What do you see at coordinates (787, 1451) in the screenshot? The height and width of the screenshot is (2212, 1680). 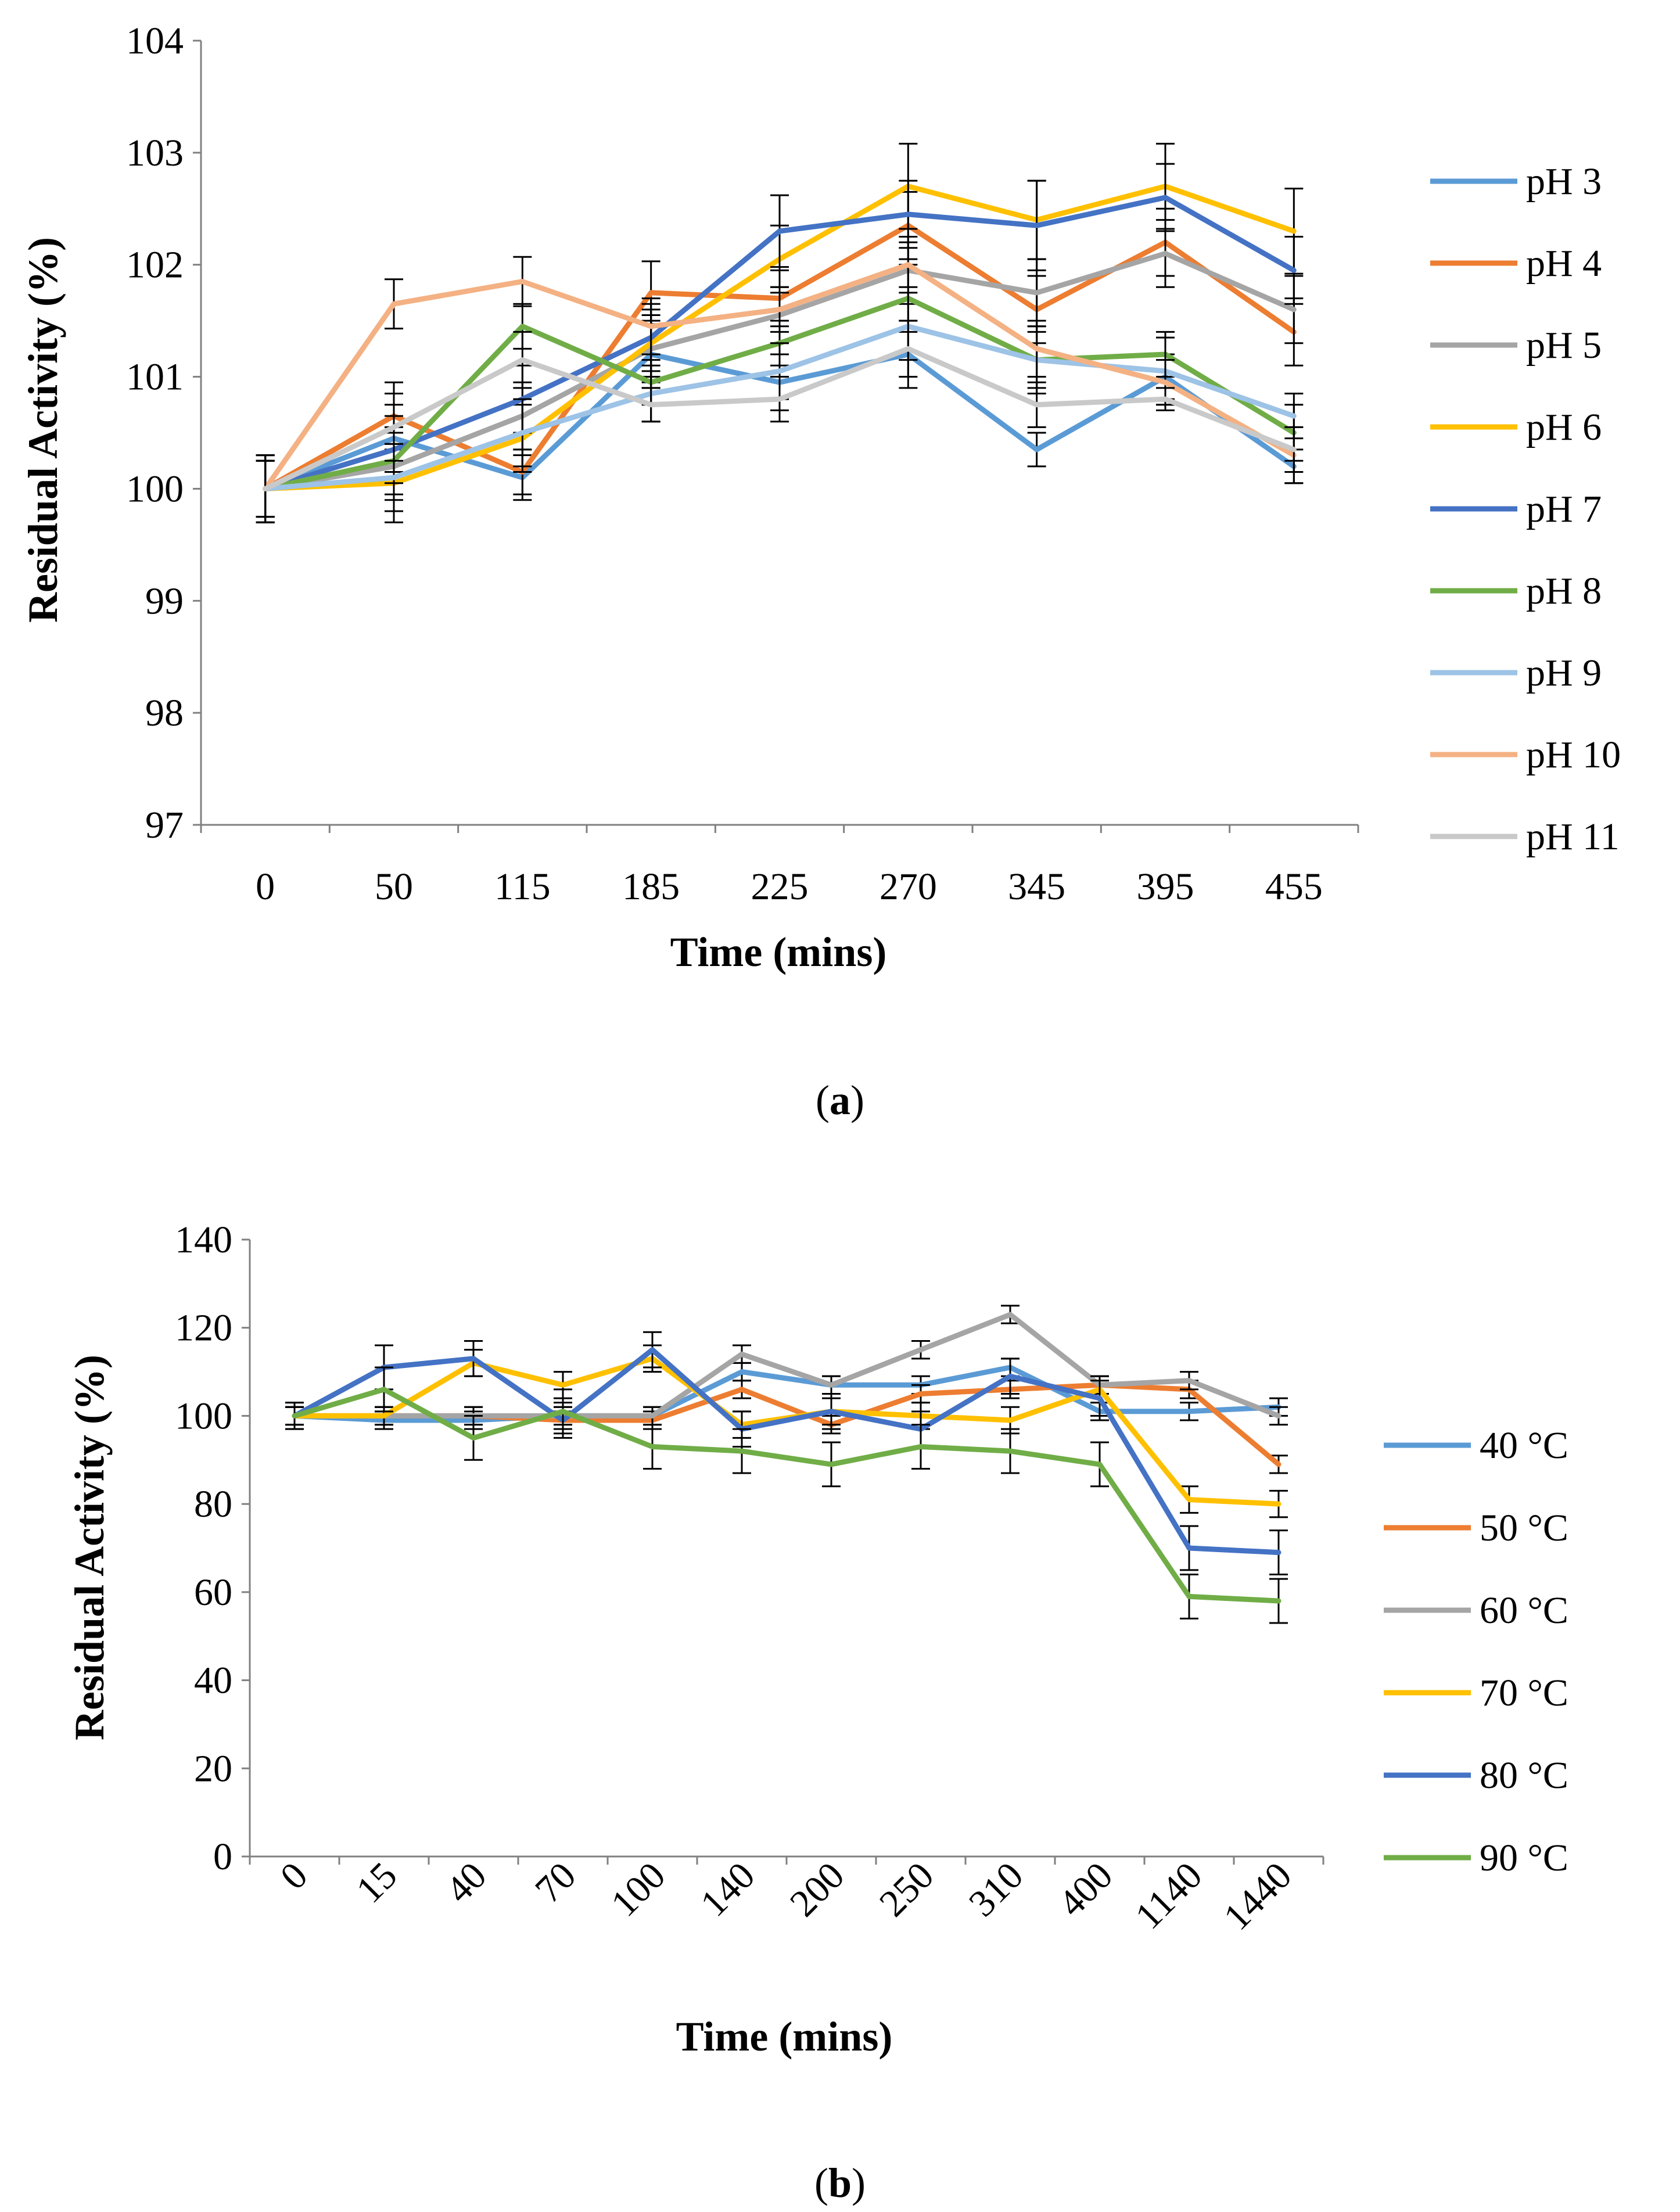 I see `series-line-80 °C` at bounding box center [787, 1451].